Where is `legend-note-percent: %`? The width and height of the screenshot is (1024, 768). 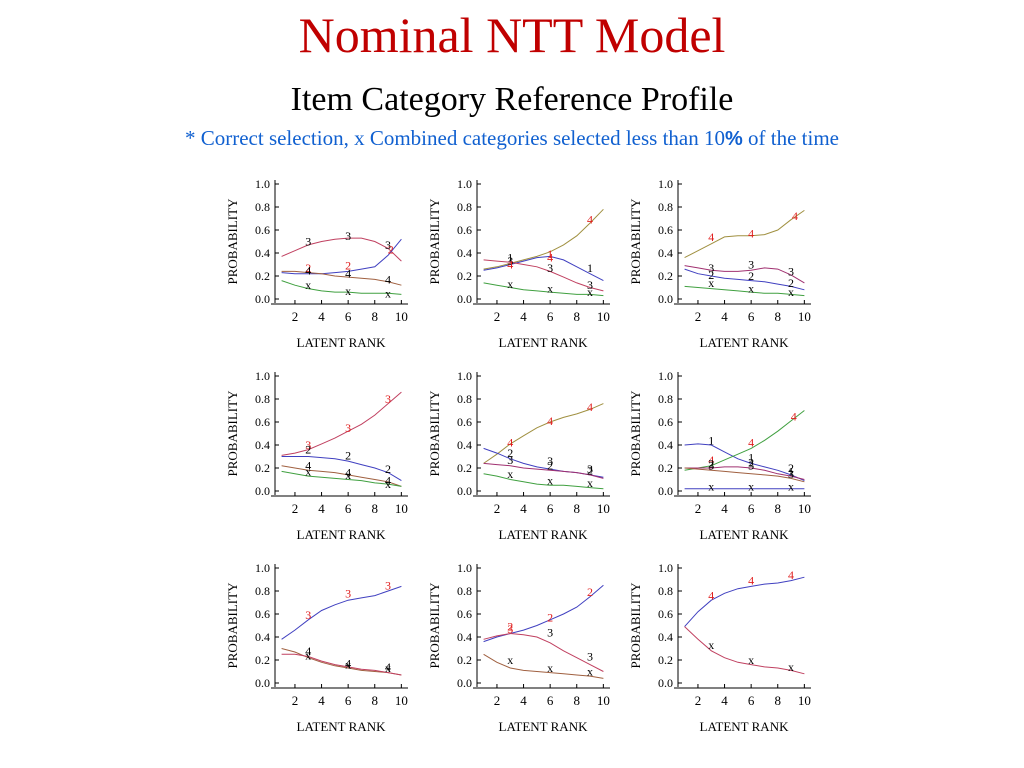
legend-note-percent: % is located at coordinates (733, 139).